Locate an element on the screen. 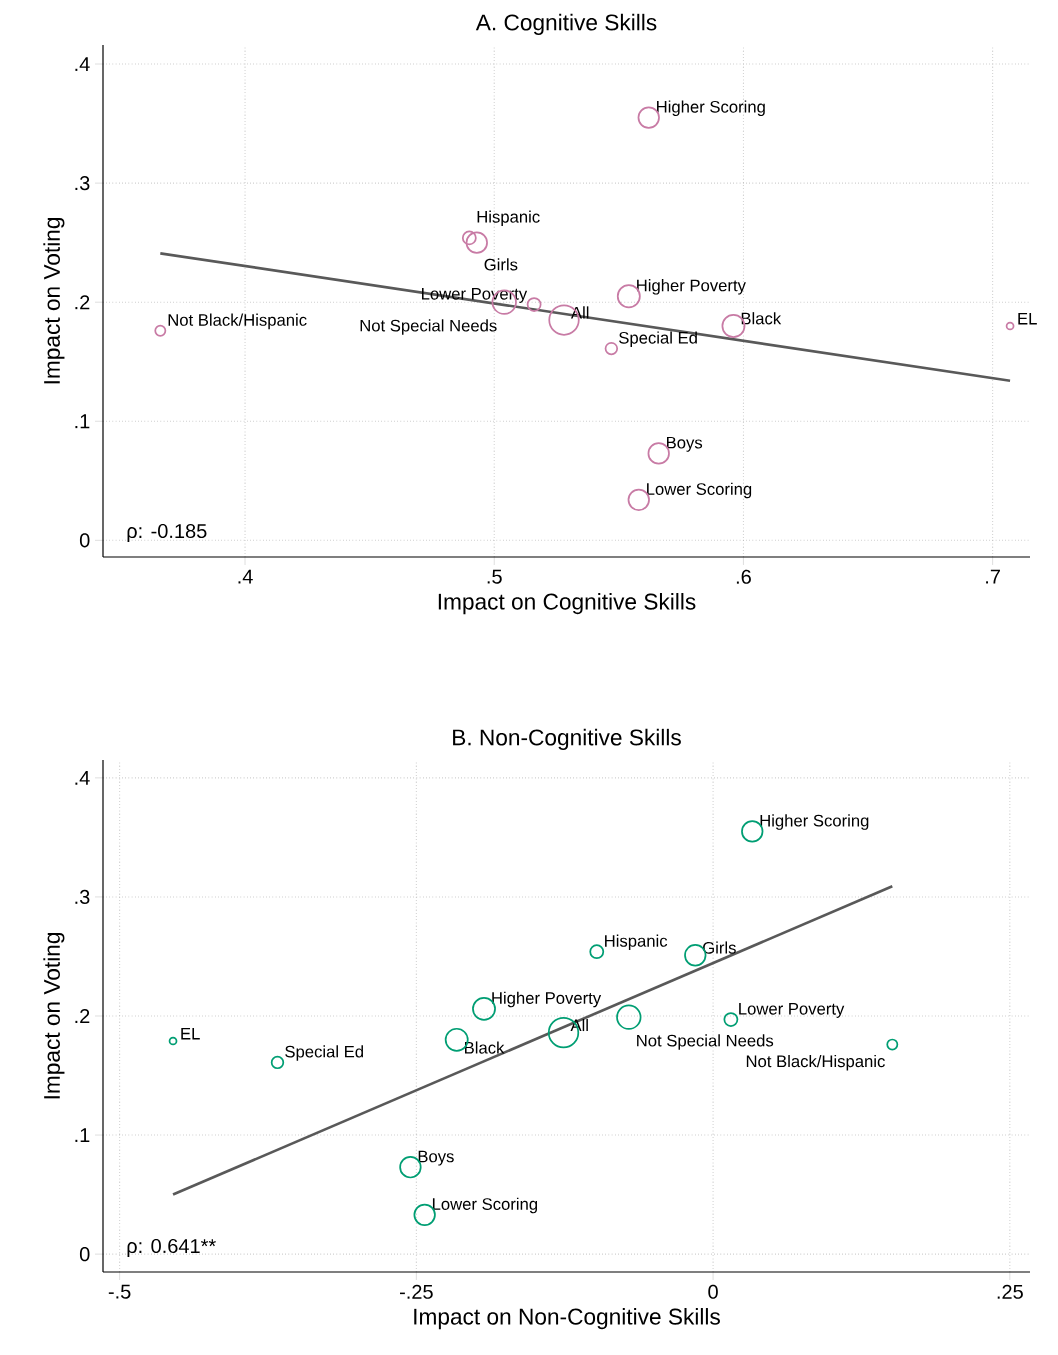  annotation: ρ: -0.185 is located at coordinates (167, 533).